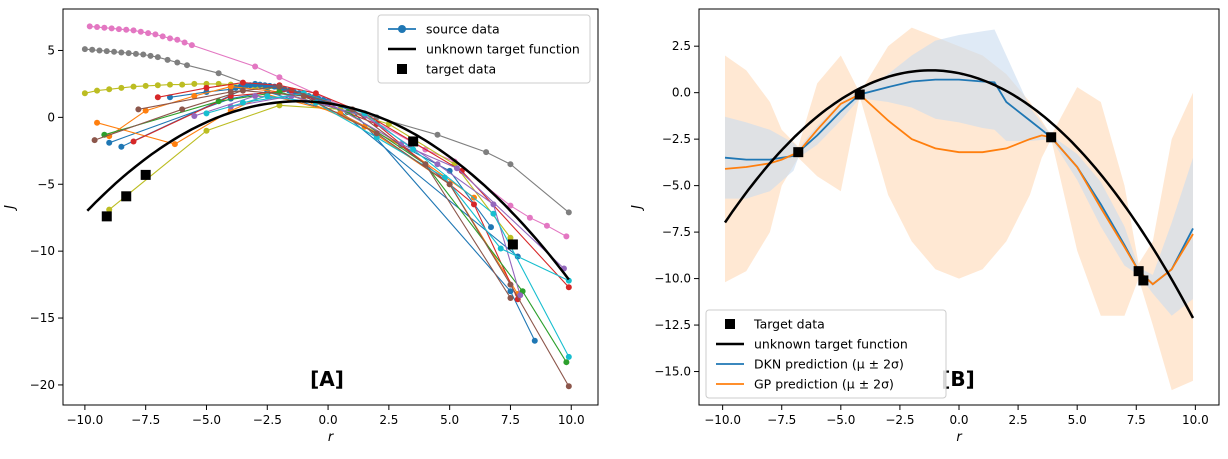  What do you see at coordinates (829, 364) in the screenshot?
I see `legend-label-2: DKN prediction (μ ± 2σ)` at bounding box center [829, 364].